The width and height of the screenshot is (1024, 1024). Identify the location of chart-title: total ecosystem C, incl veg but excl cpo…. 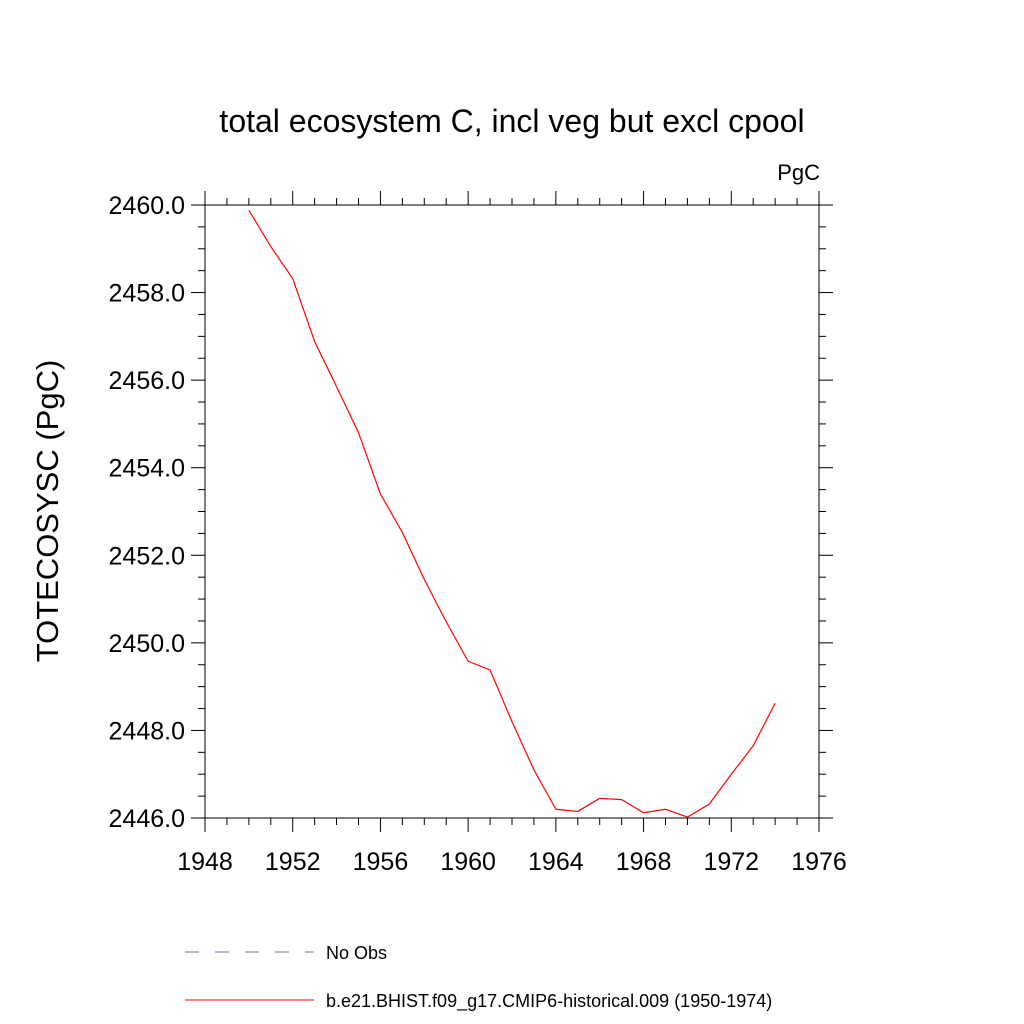
(511, 121).